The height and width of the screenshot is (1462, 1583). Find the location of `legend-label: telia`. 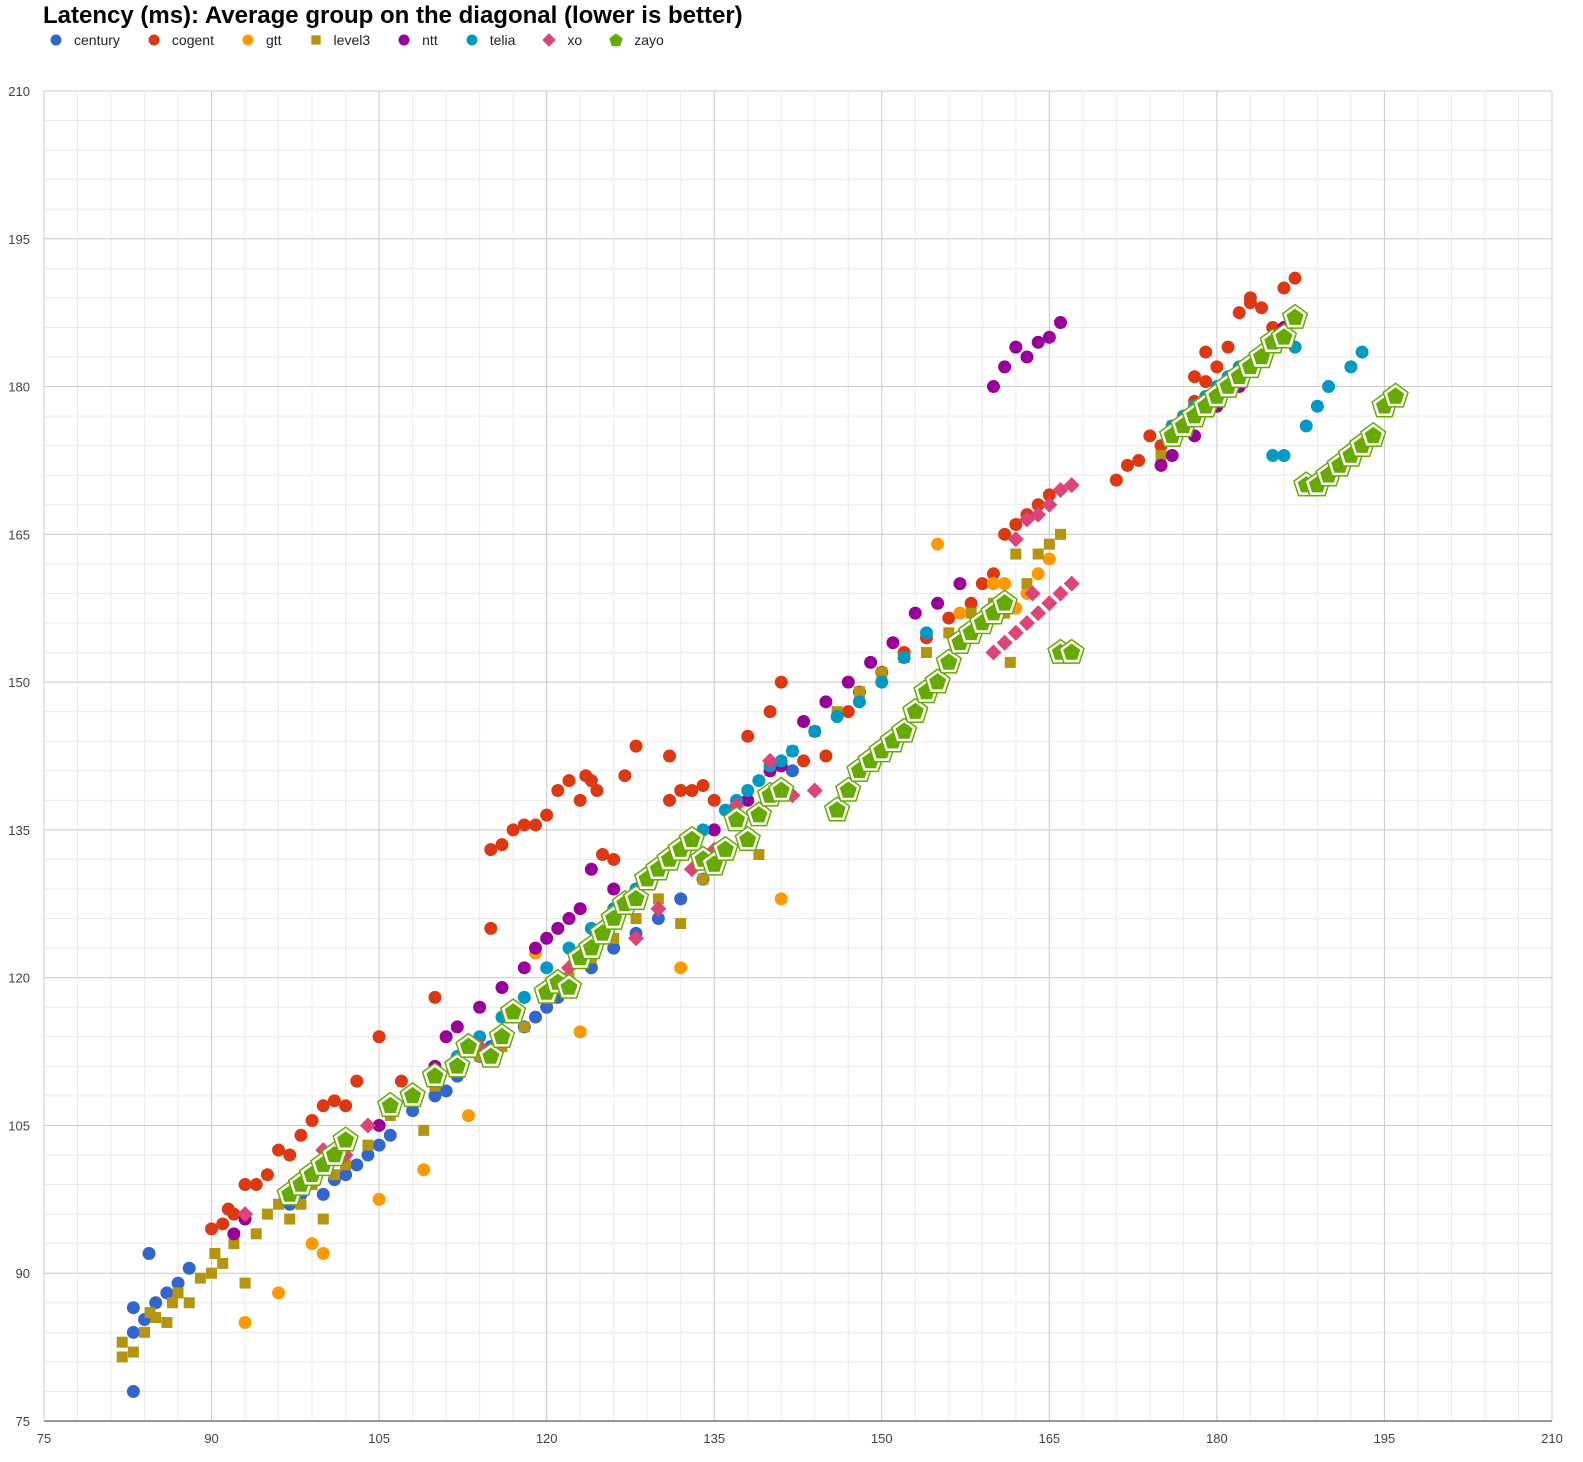

legend-label: telia is located at coordinates (502, 40).